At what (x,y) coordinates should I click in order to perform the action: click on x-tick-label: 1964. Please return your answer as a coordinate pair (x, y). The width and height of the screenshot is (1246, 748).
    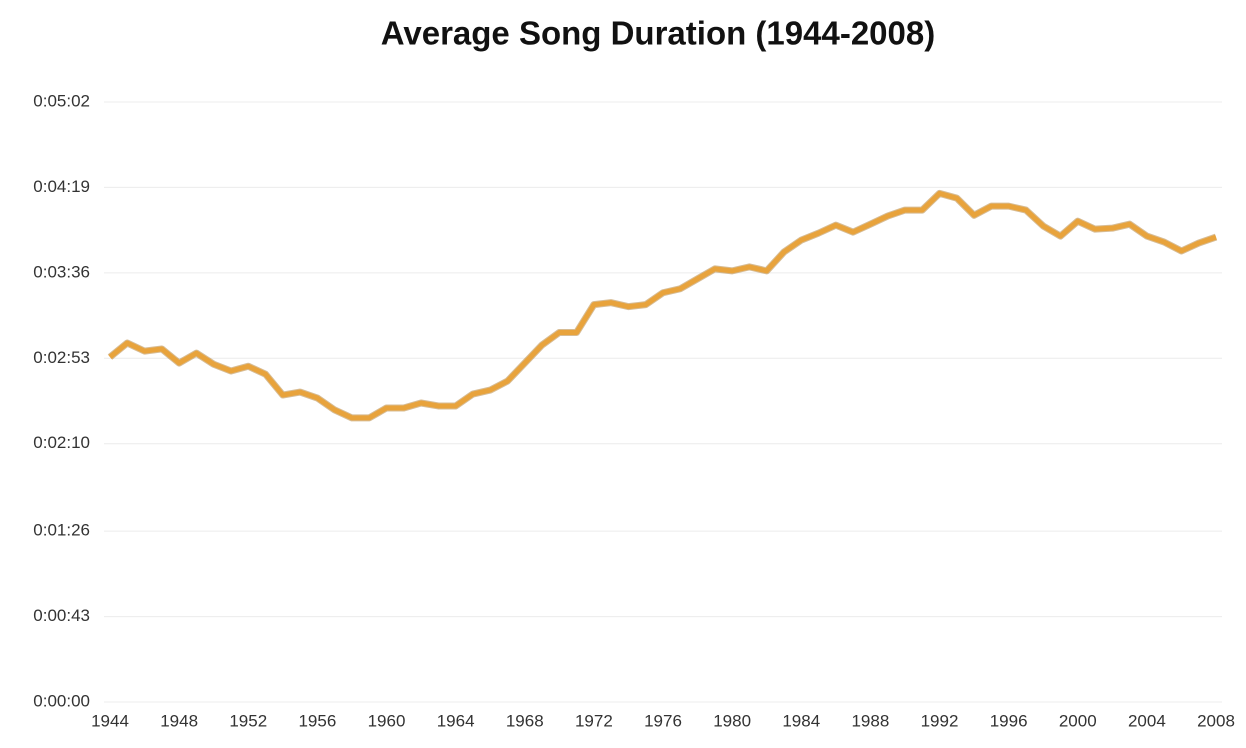
    Looking at the image, I should click on (456, 720).